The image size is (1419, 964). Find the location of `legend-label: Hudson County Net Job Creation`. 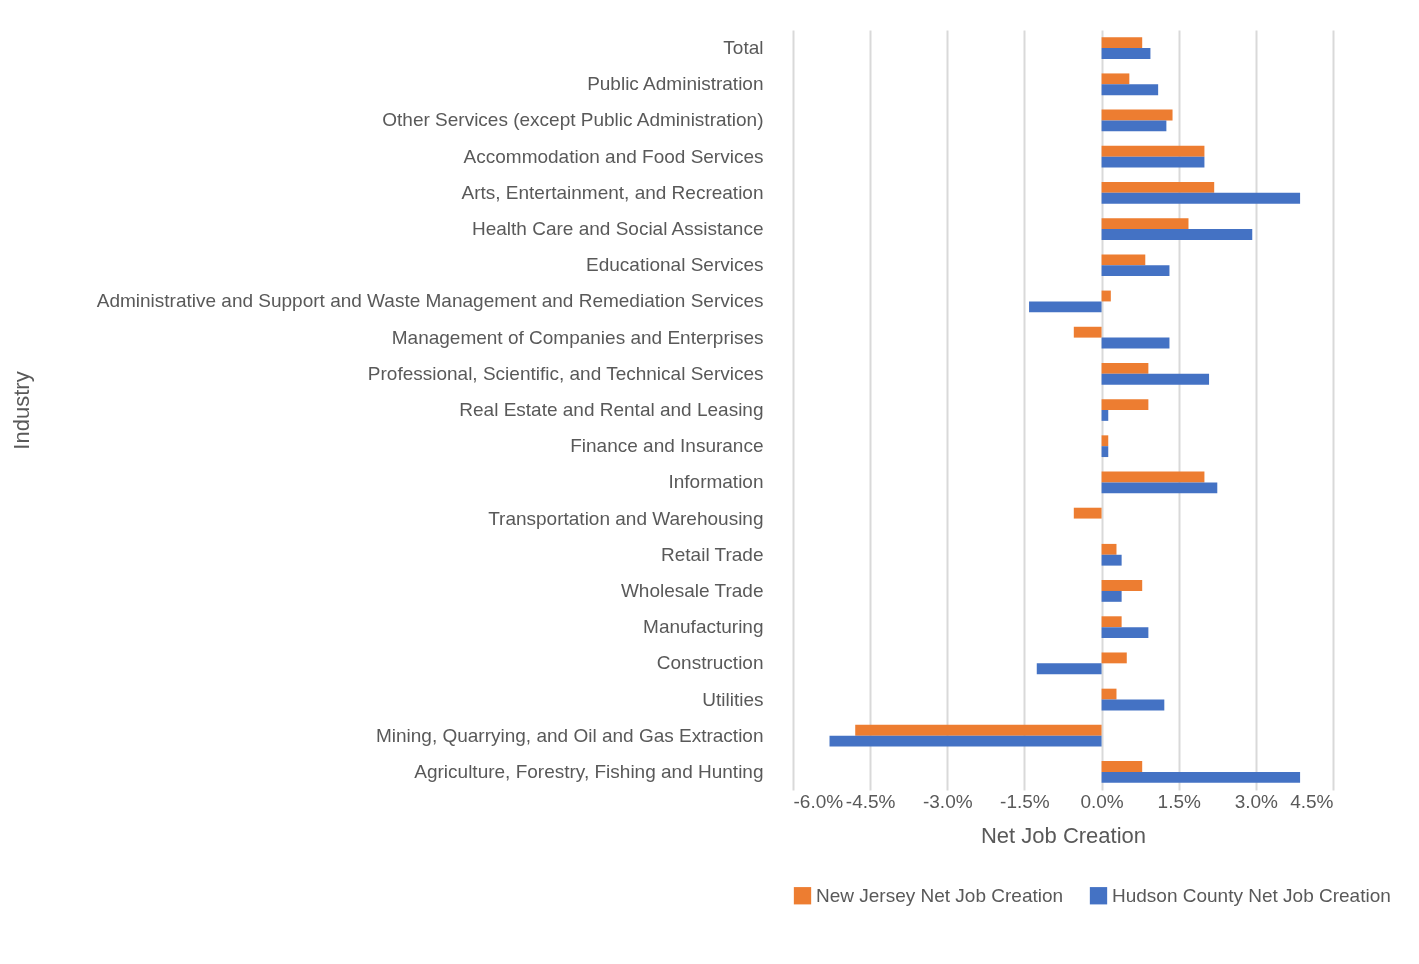

legend-label: Hudson County Net Job Creation is located at coordinates (1251, 895).